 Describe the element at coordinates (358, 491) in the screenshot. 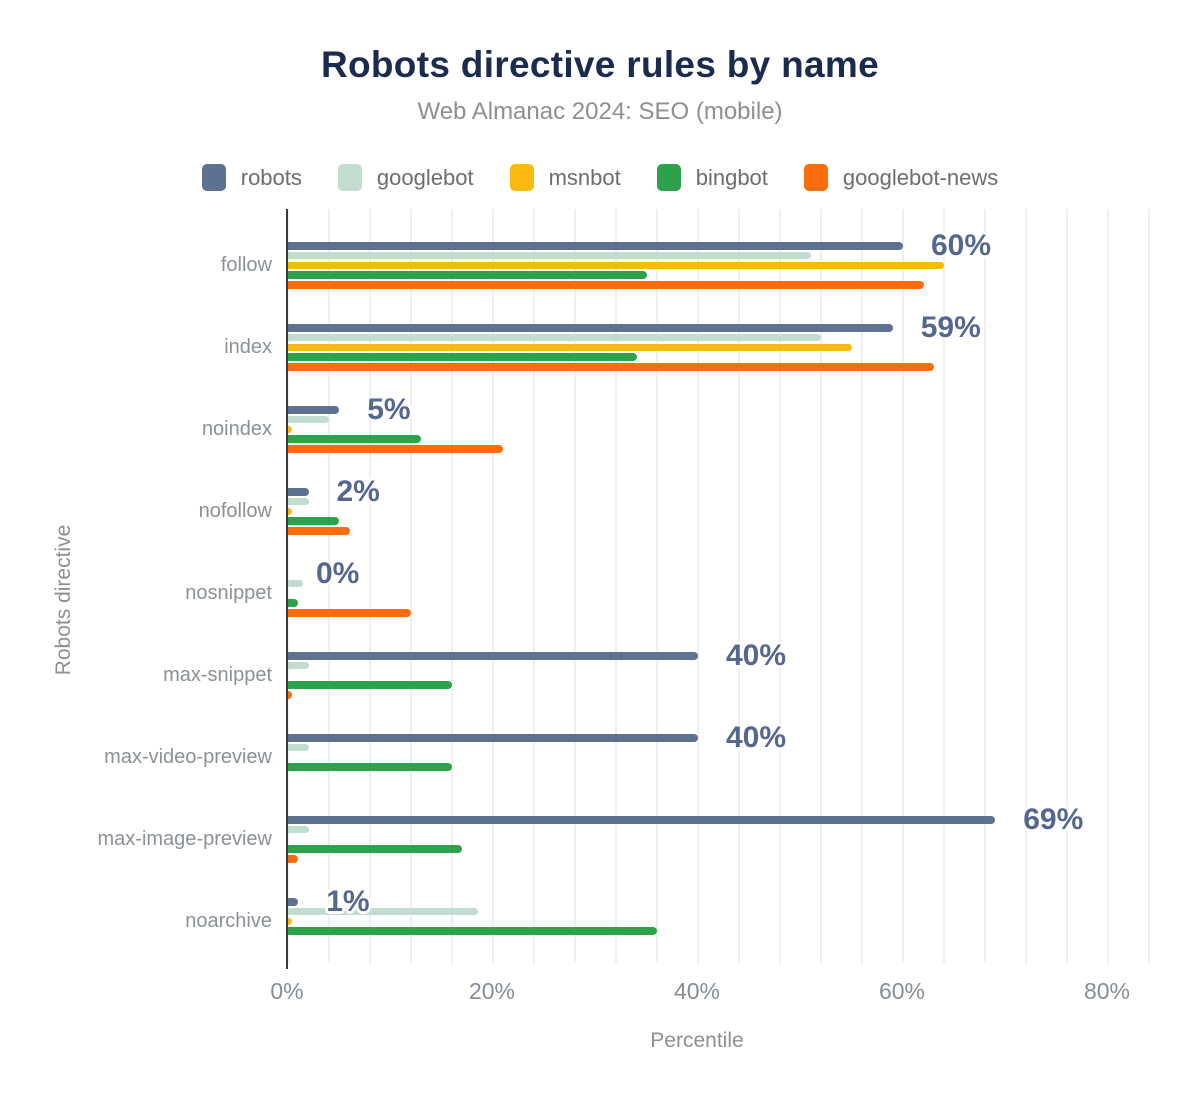

I see `value-label-nofollow: 2%` at that location.